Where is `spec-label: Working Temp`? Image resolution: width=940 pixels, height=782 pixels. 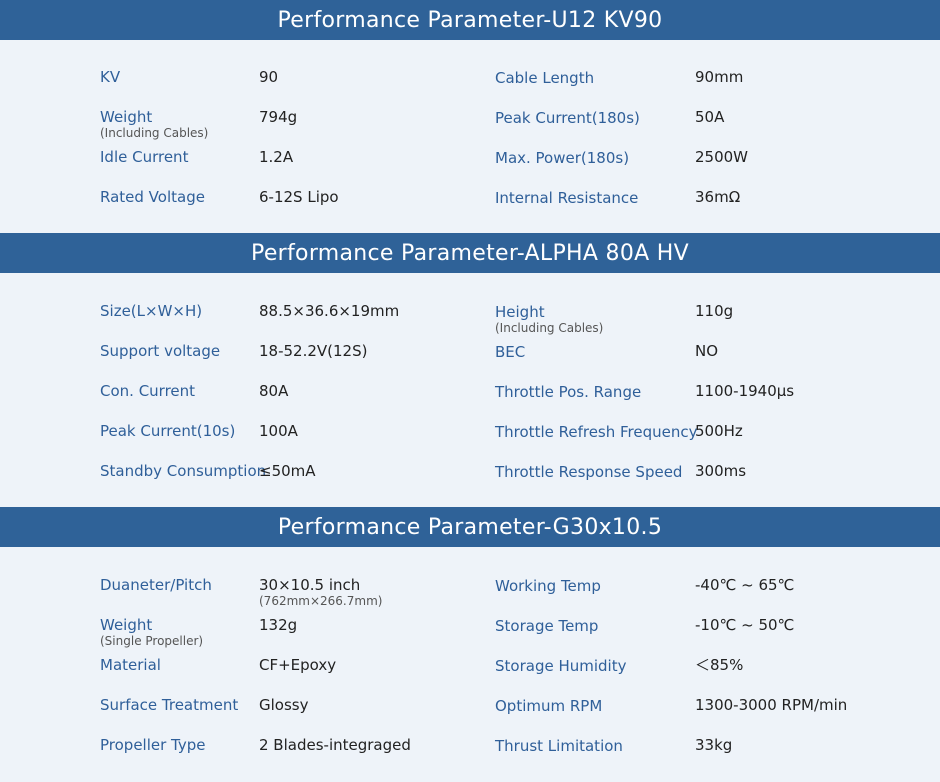 spec-label: Working Temp is located at coordinates (548, 586).